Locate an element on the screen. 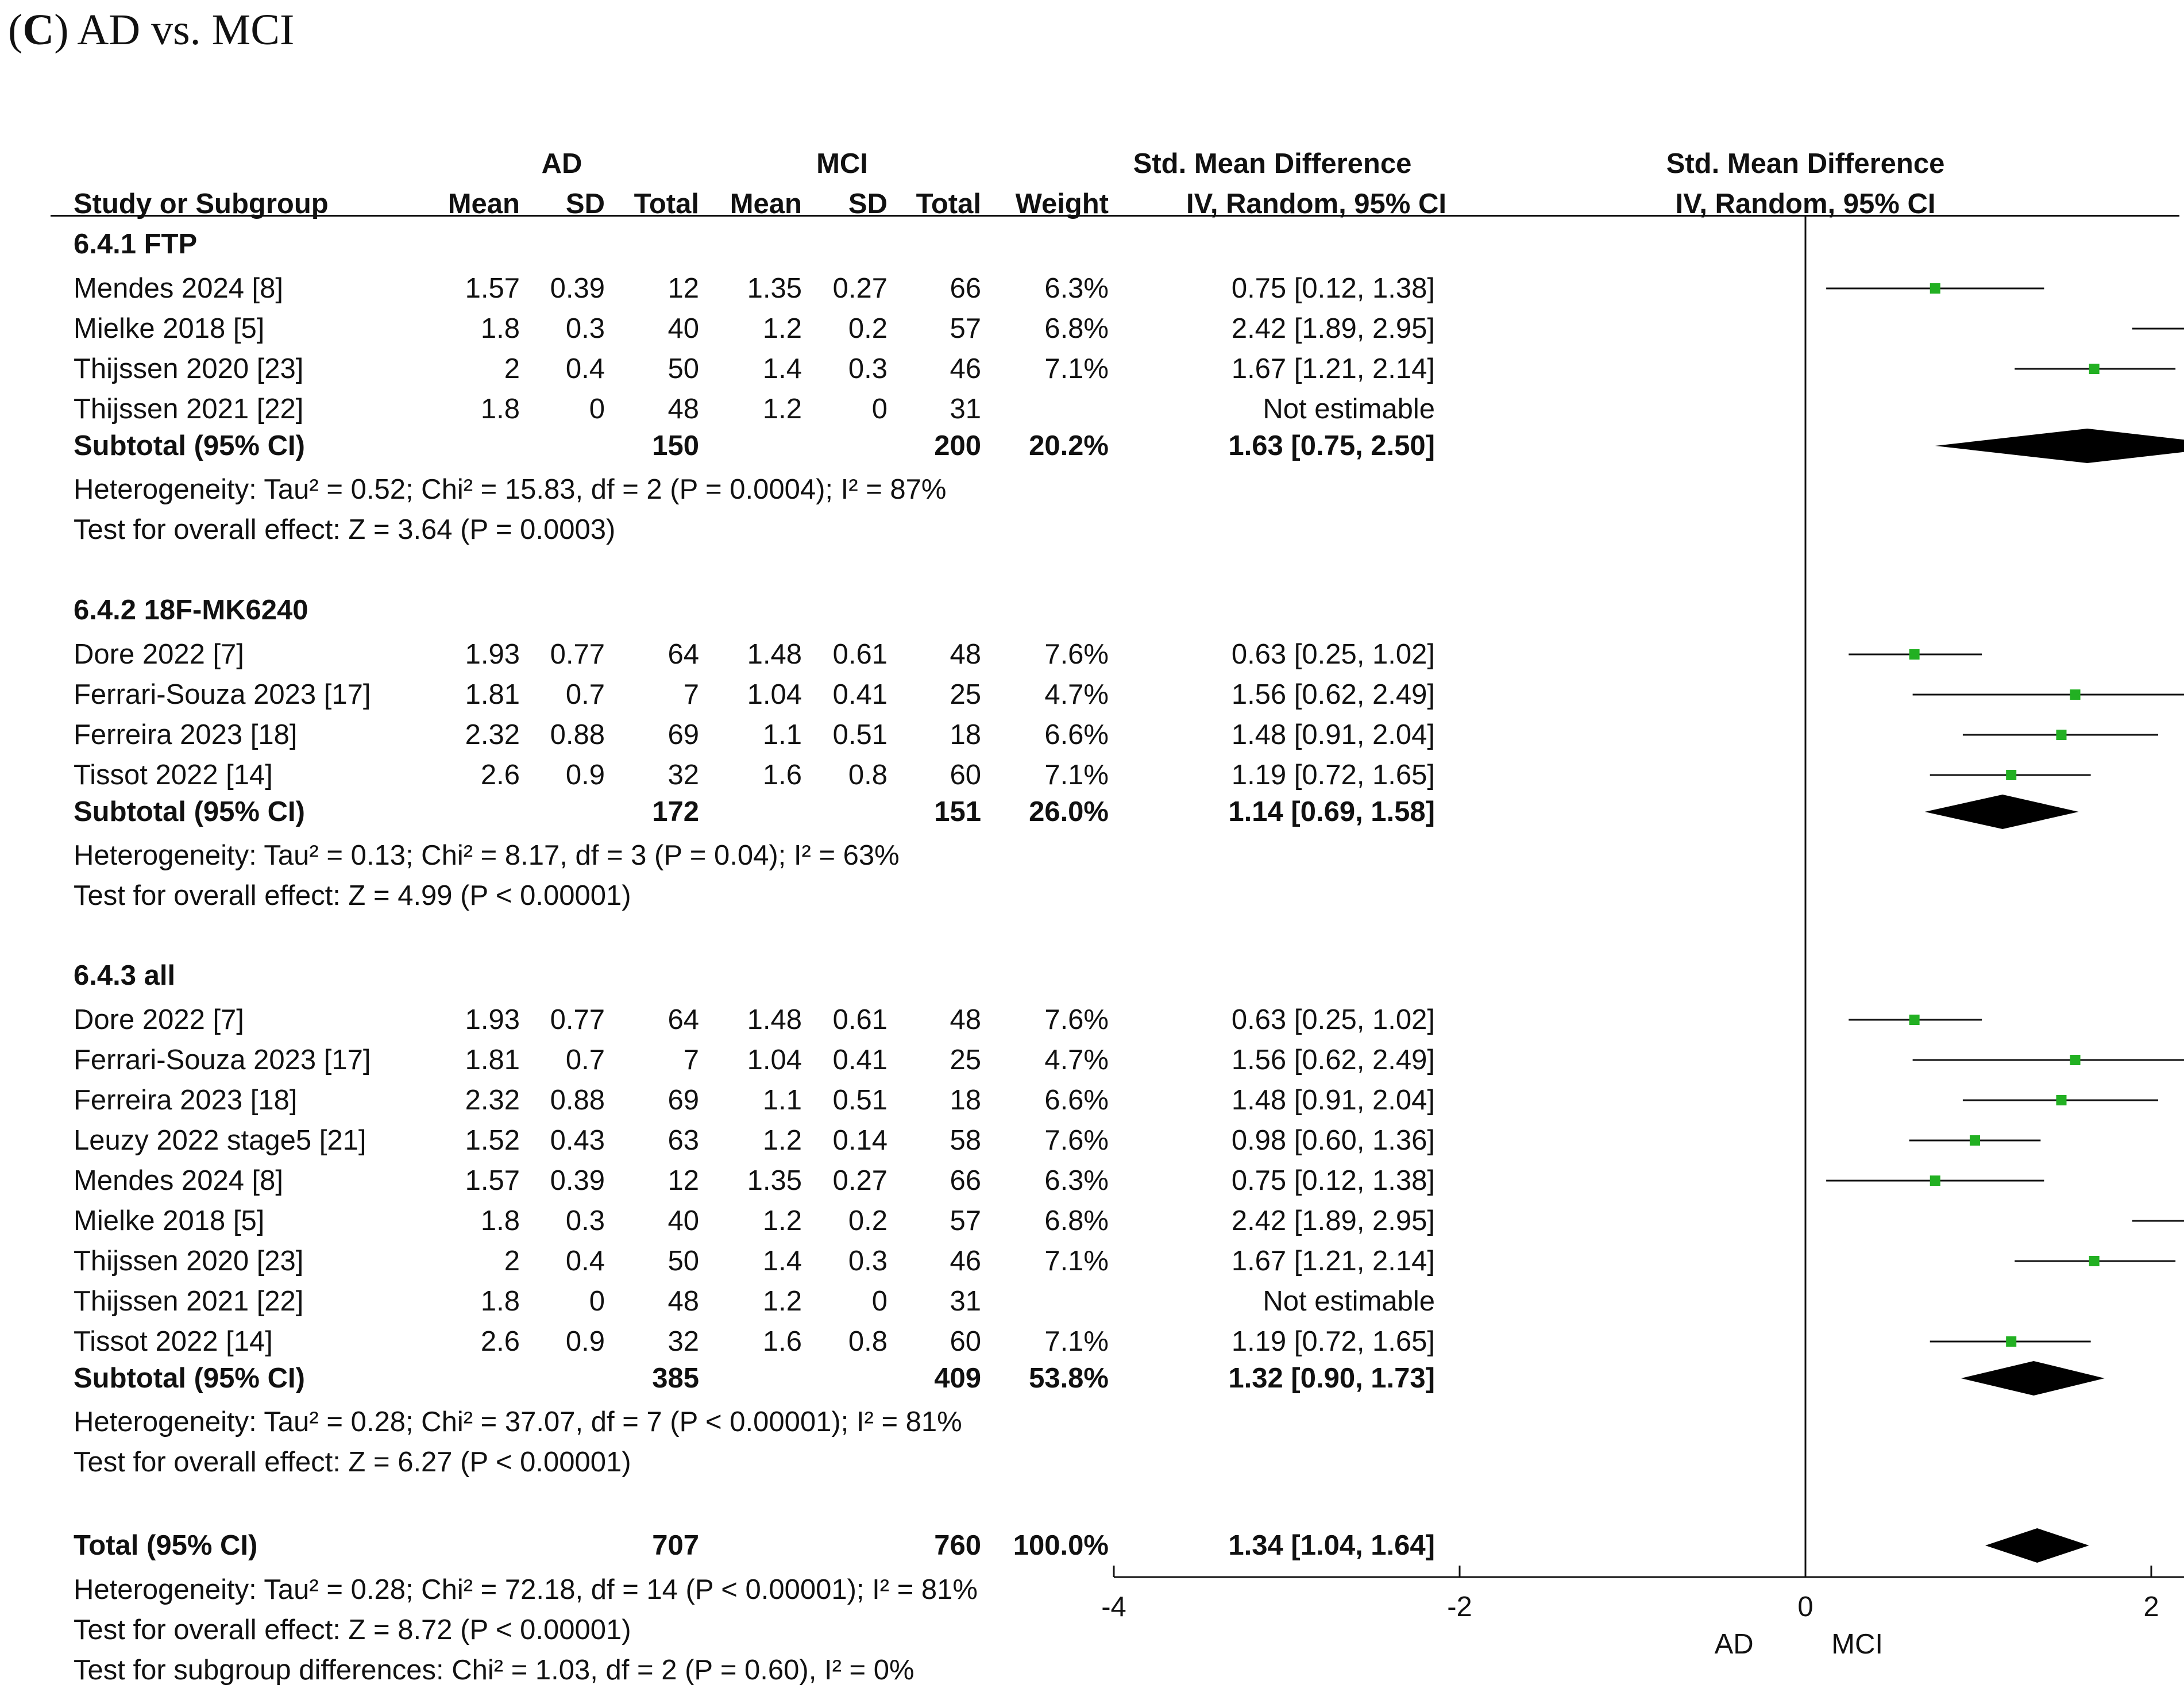 This screenshot has height=1696, width=2184. study-mean1: 2.6 is located at coordinates (500, 775).